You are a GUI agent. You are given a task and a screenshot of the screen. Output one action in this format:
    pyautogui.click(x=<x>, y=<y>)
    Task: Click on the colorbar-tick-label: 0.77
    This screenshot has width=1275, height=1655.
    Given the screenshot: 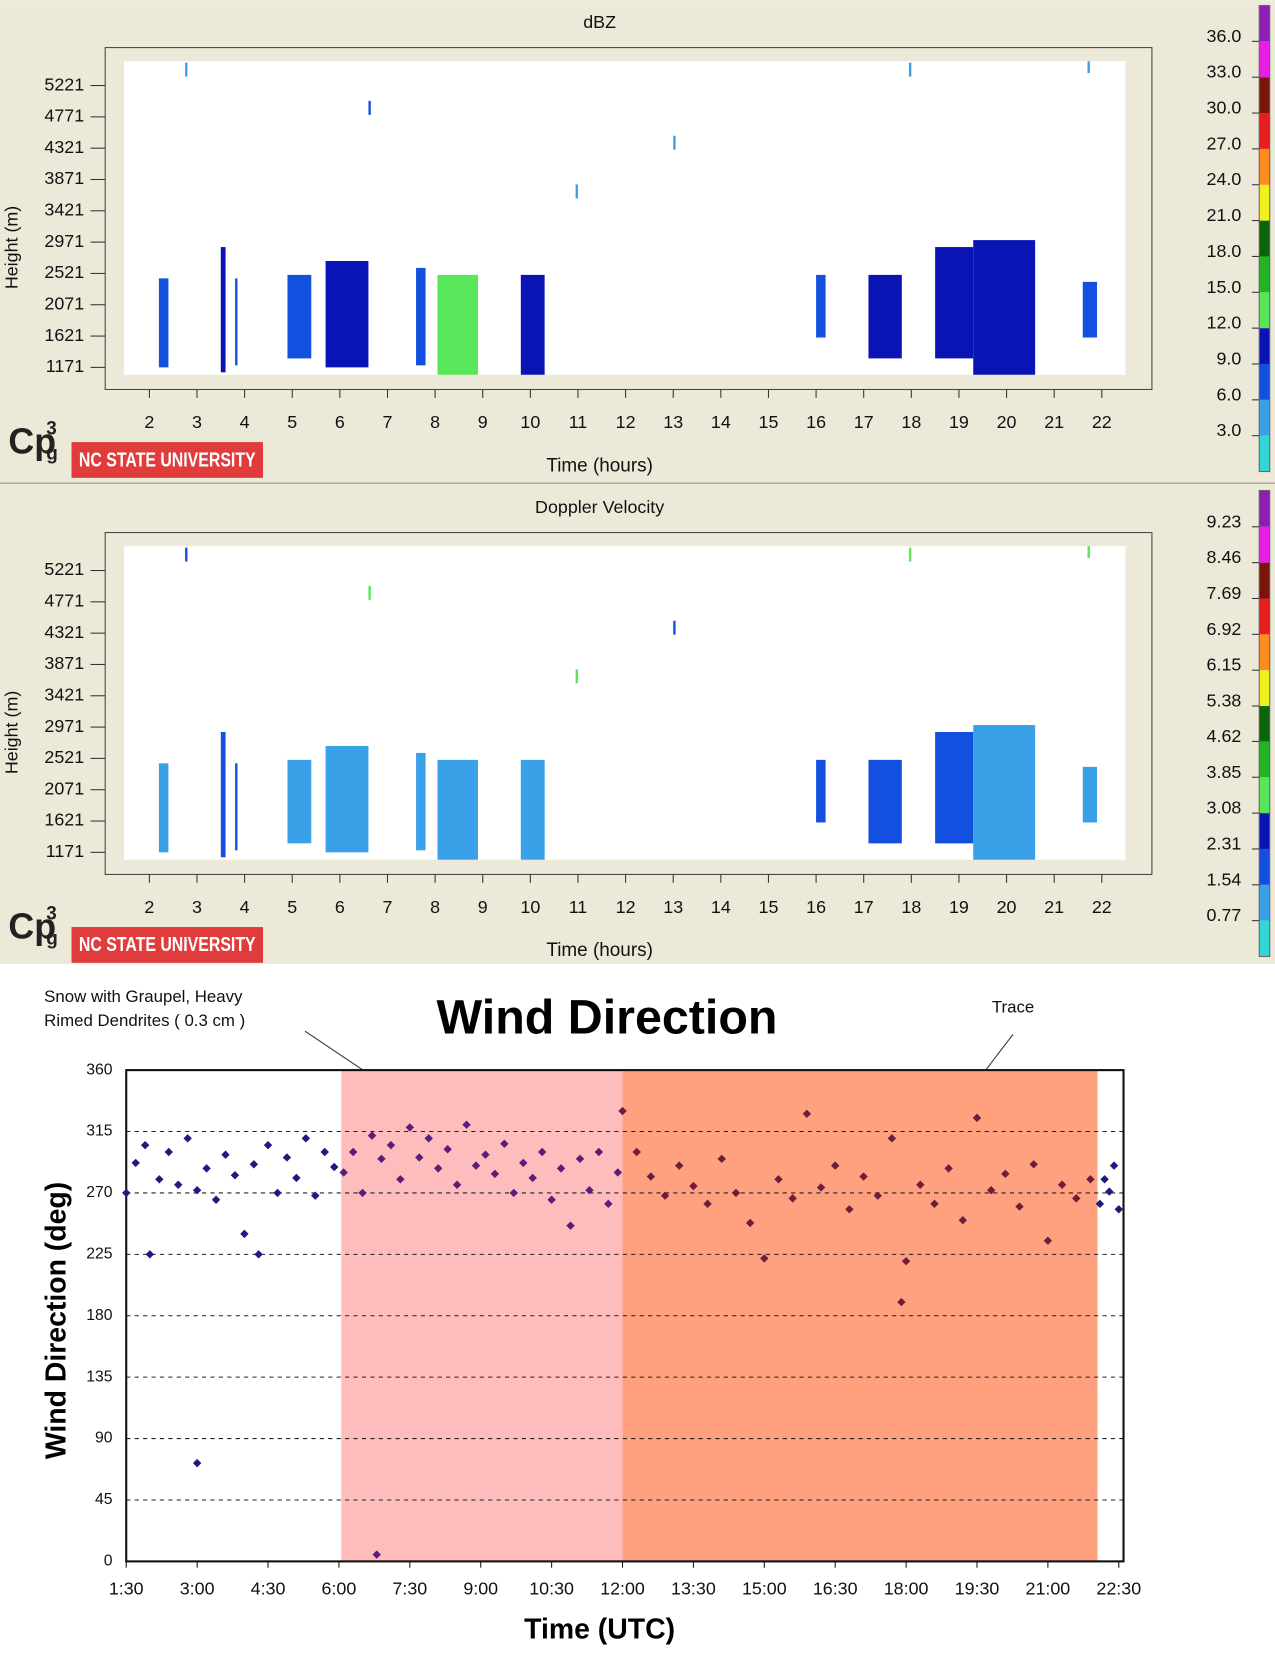 What is the action you would take?
    pyautogui.click(x=1224, y=915)
    